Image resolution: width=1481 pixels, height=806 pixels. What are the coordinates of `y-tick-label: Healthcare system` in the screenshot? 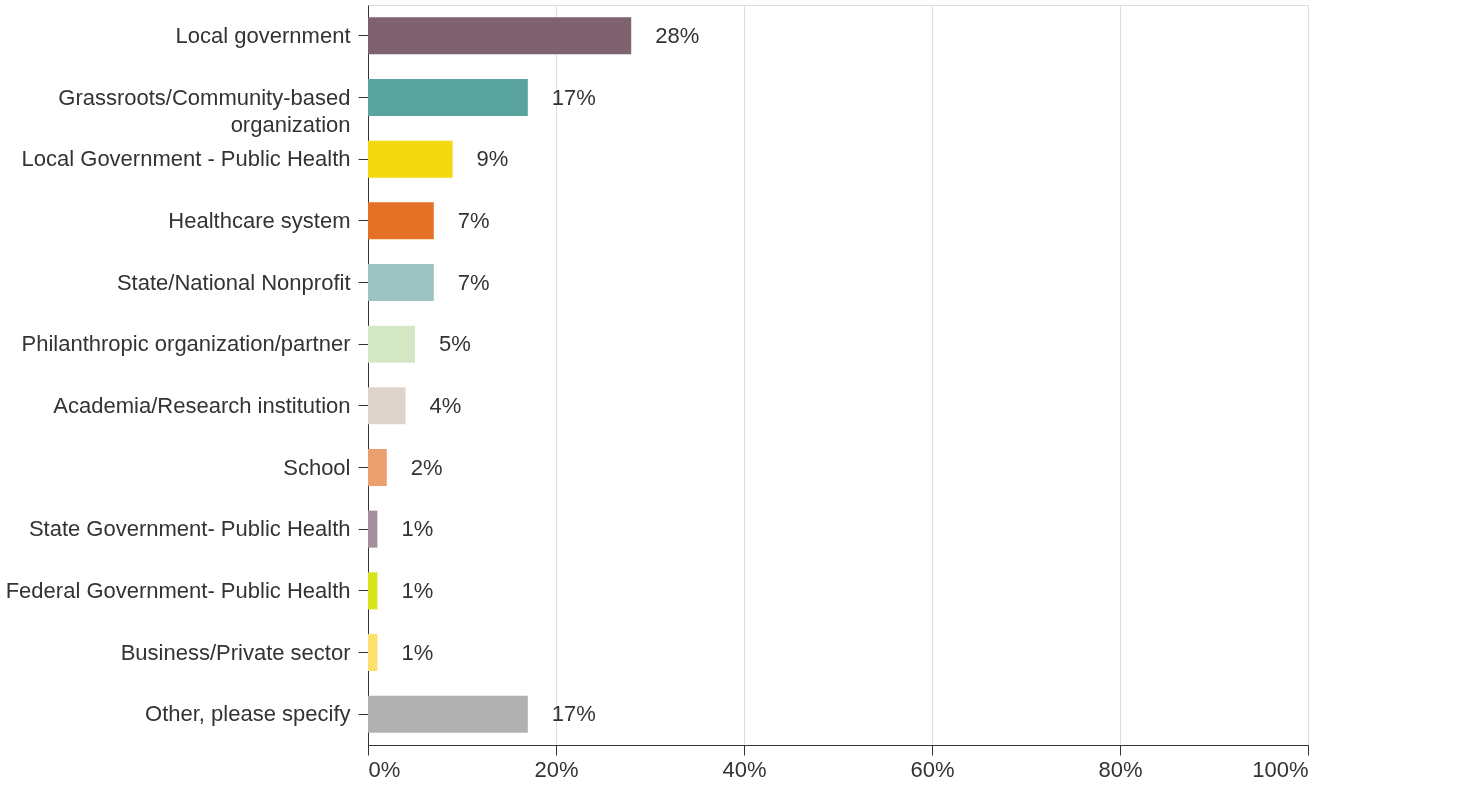 It's located at (259, 220).